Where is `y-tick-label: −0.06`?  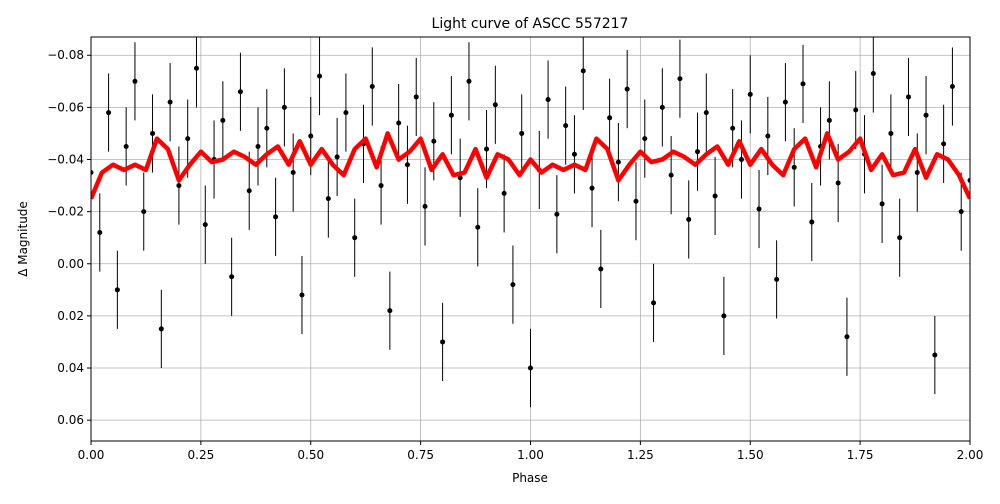
y-tick-label: −0.06 is located at coordinates (65, 107).